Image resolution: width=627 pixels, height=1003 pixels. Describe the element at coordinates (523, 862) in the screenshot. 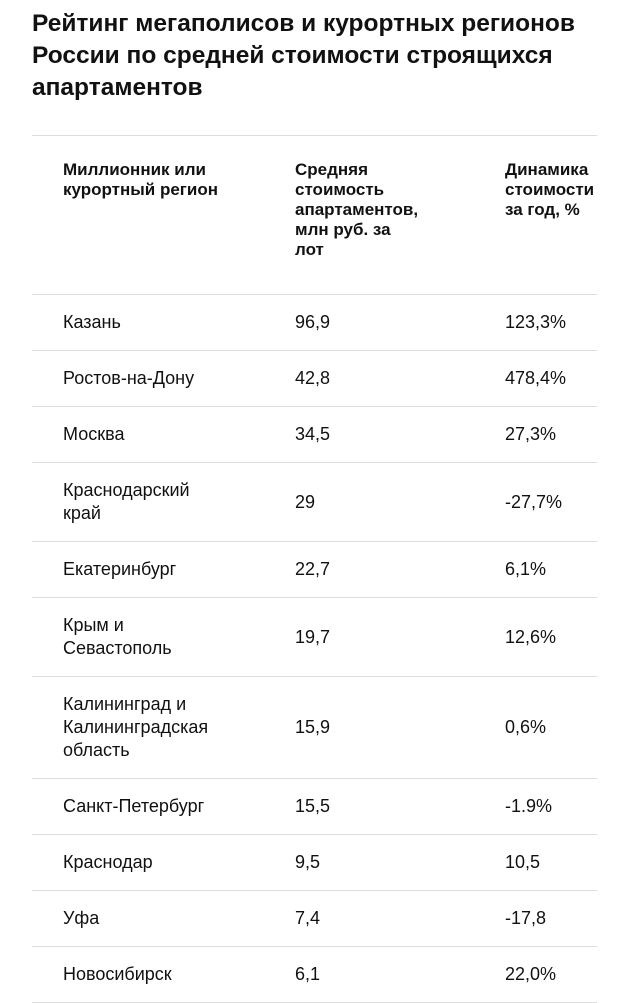

I see `cell-text: 10,5` at that location.